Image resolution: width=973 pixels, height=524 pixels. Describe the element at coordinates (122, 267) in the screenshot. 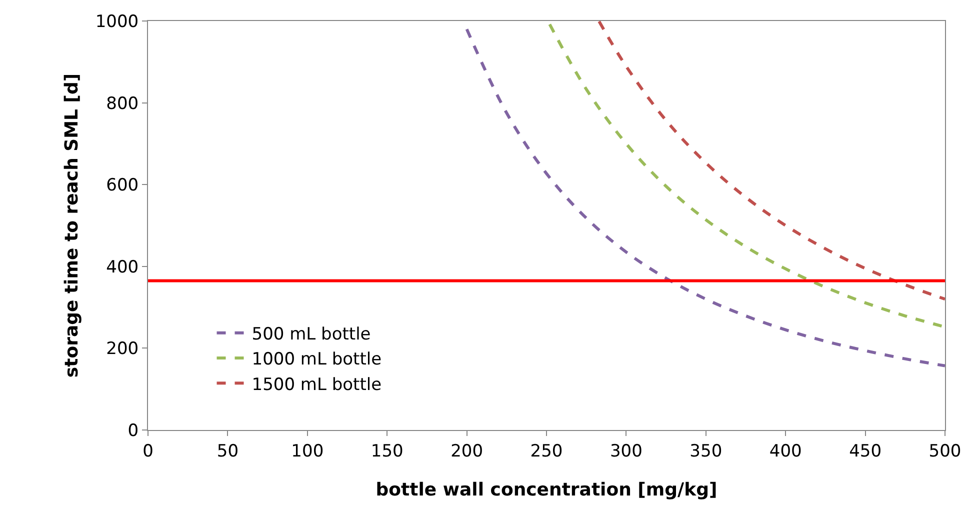

I see `y-tick-label: 400` at that location.